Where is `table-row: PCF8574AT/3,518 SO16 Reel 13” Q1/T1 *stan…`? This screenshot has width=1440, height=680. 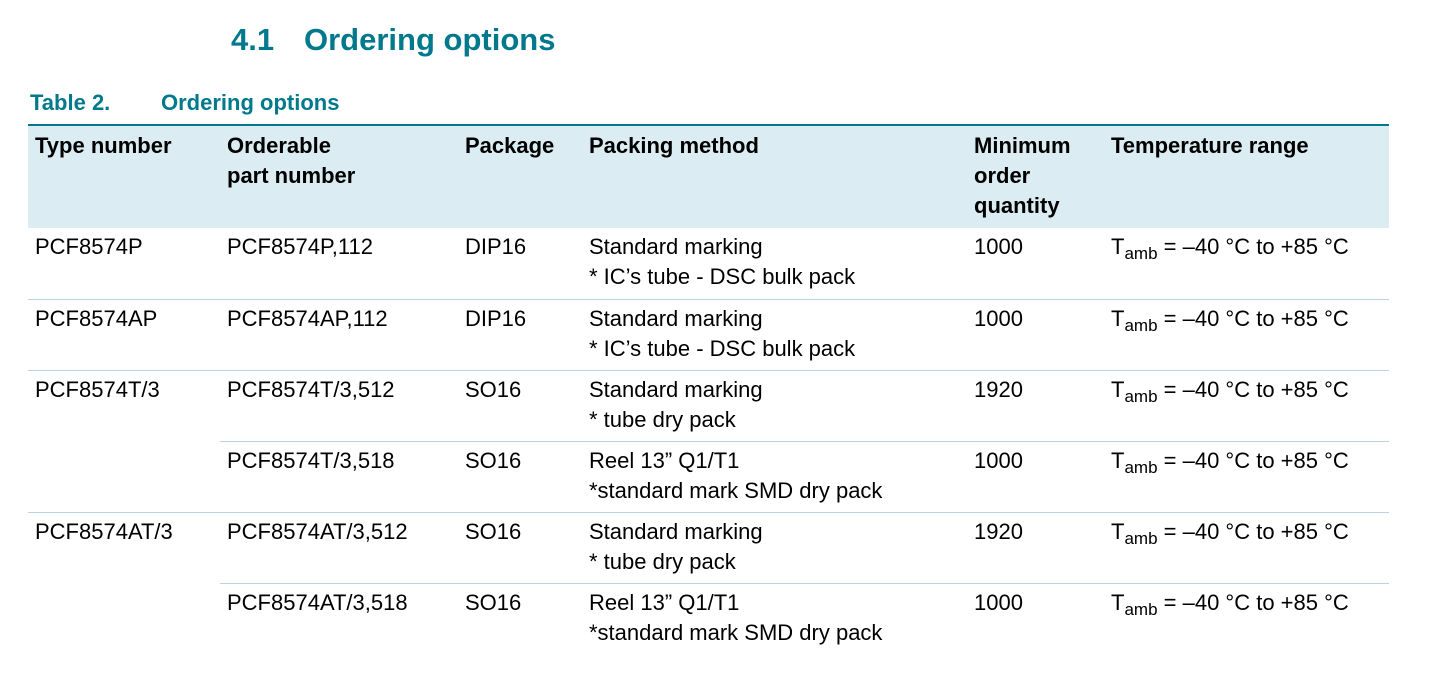 table-row: PCF8574AT/3,518 SO16 Reel 13” Q1/T1 *stan… is located at coordinates (708, 618).